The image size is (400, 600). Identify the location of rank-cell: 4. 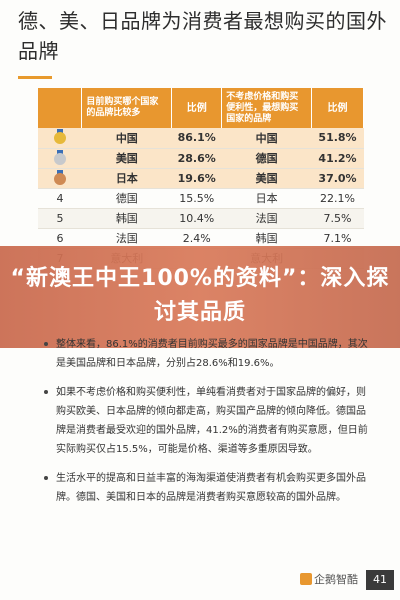
(60, 198).